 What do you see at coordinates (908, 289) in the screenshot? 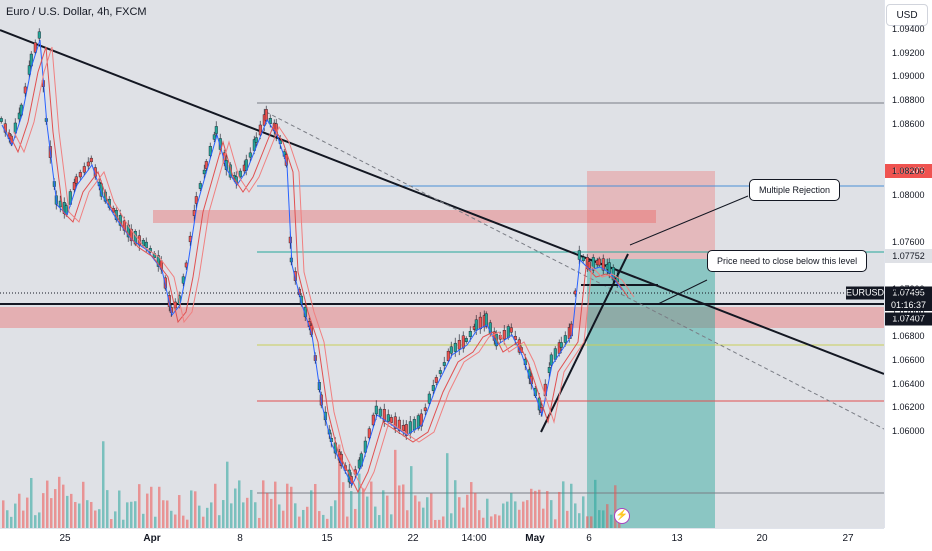
I see `price-tick-label: 1.07200` at bounding box center [908, 289].